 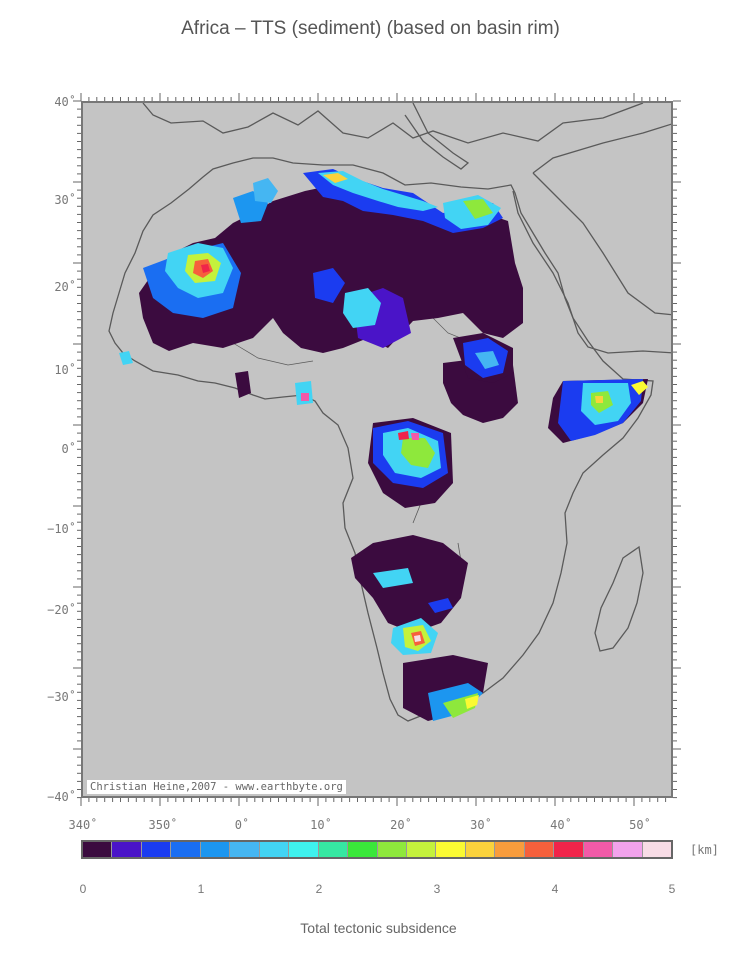 What do you see at coordinates (704, 850) in the screenshot?
I see `colorbar-unit: [km]` at bounding box center [704, 850].